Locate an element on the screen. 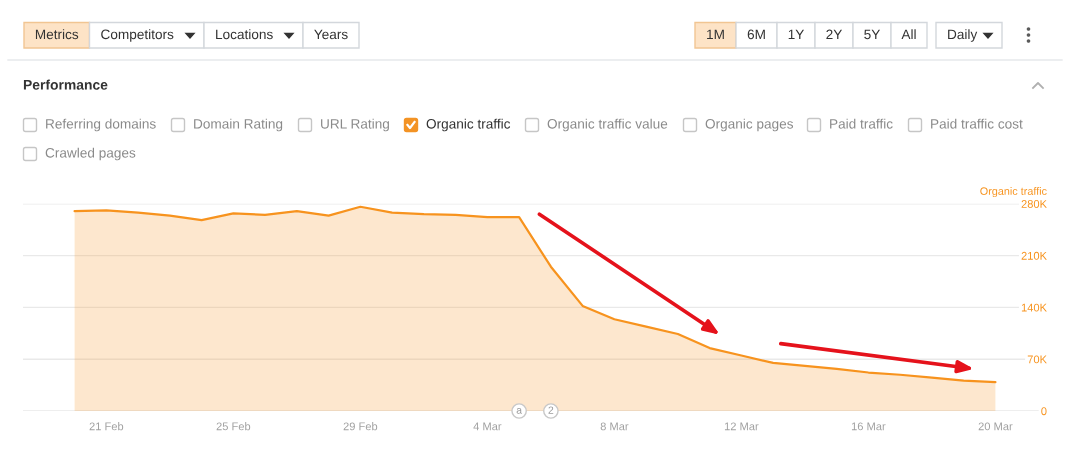 The width and height of the screenshot is (1071, 449). text: 1Y is located at coordinates (796, 34).